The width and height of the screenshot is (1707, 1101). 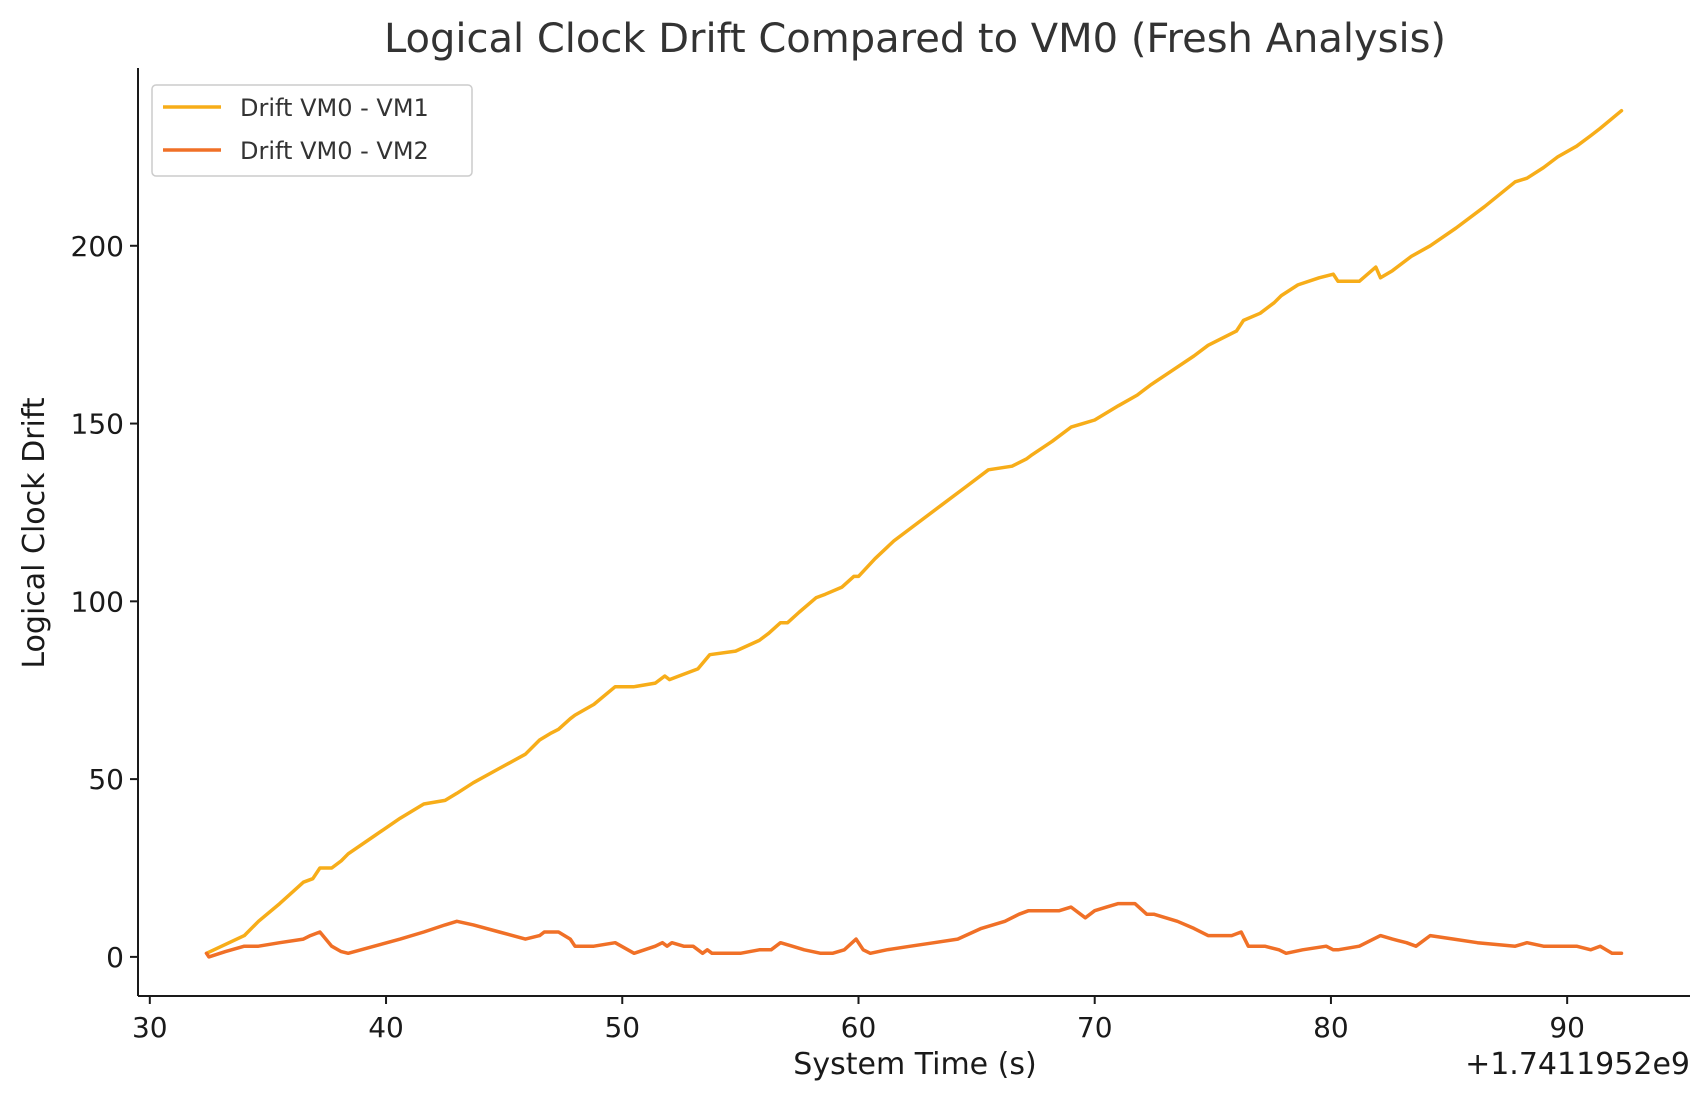 What do you see at coordinates (859, 1027) in the screenshot?
I see `x-tick-label: 60` at bounding box center [859, 1027].